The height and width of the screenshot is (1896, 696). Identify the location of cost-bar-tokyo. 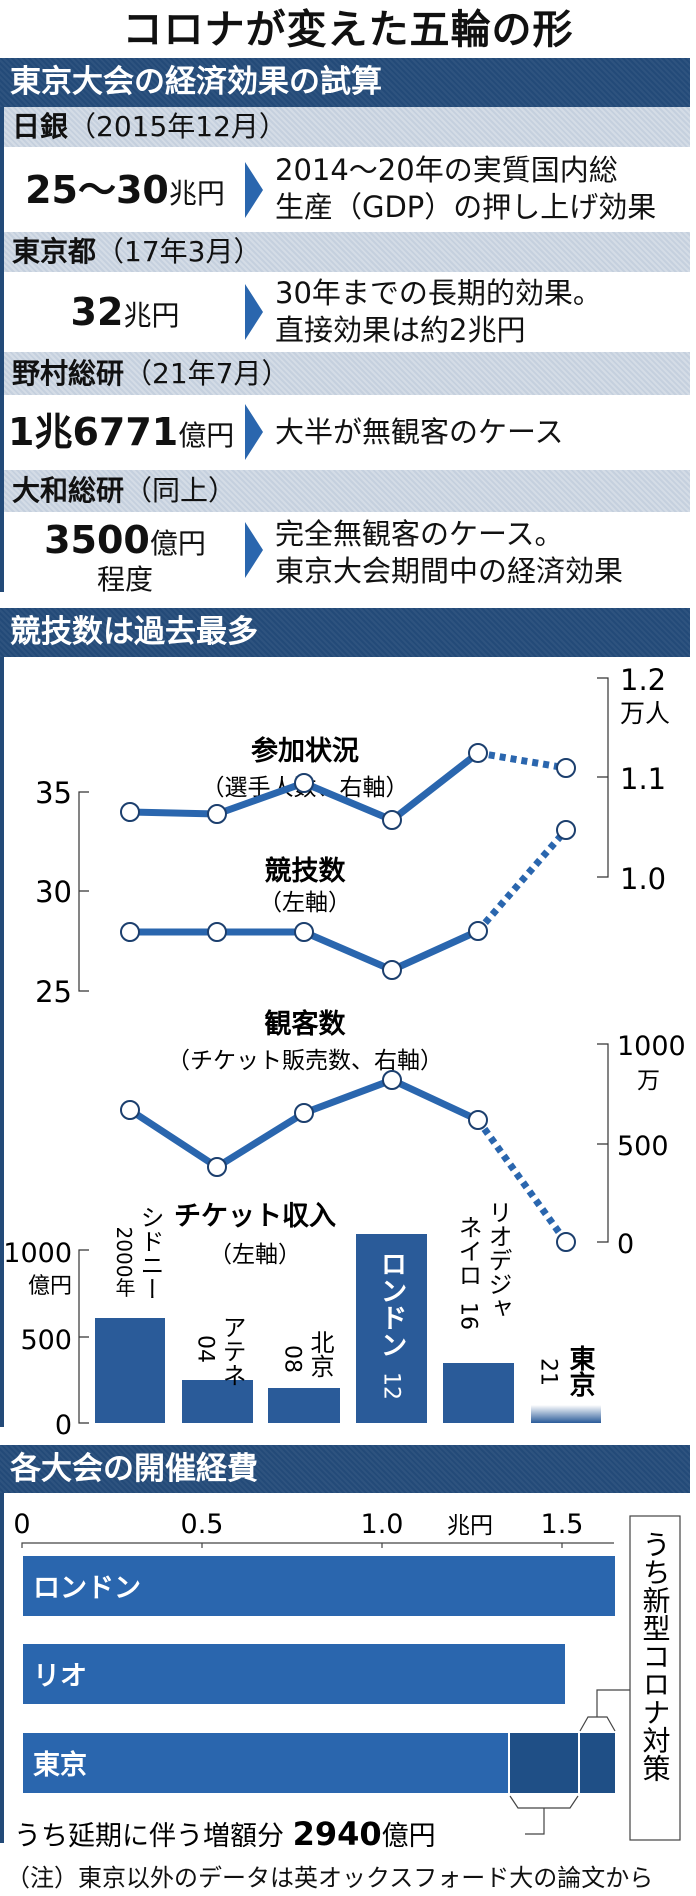
(265, 1763).